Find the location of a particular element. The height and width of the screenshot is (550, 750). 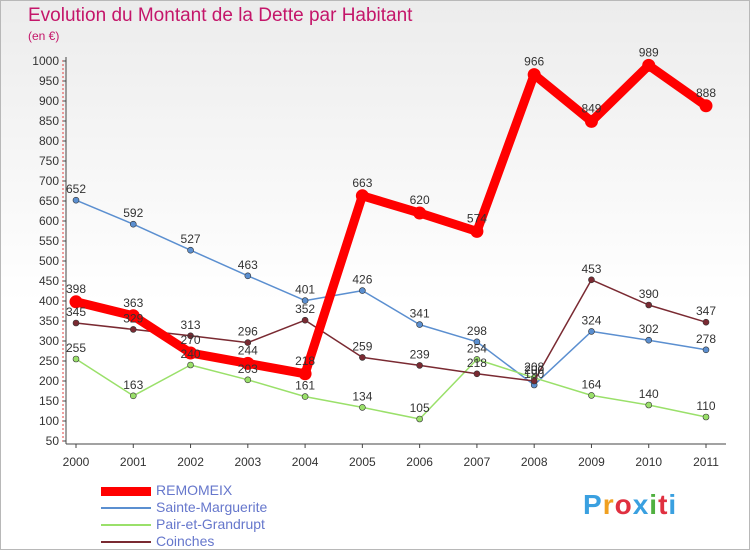

x-tick-label: 2007 is located at coordinates (477, 462).